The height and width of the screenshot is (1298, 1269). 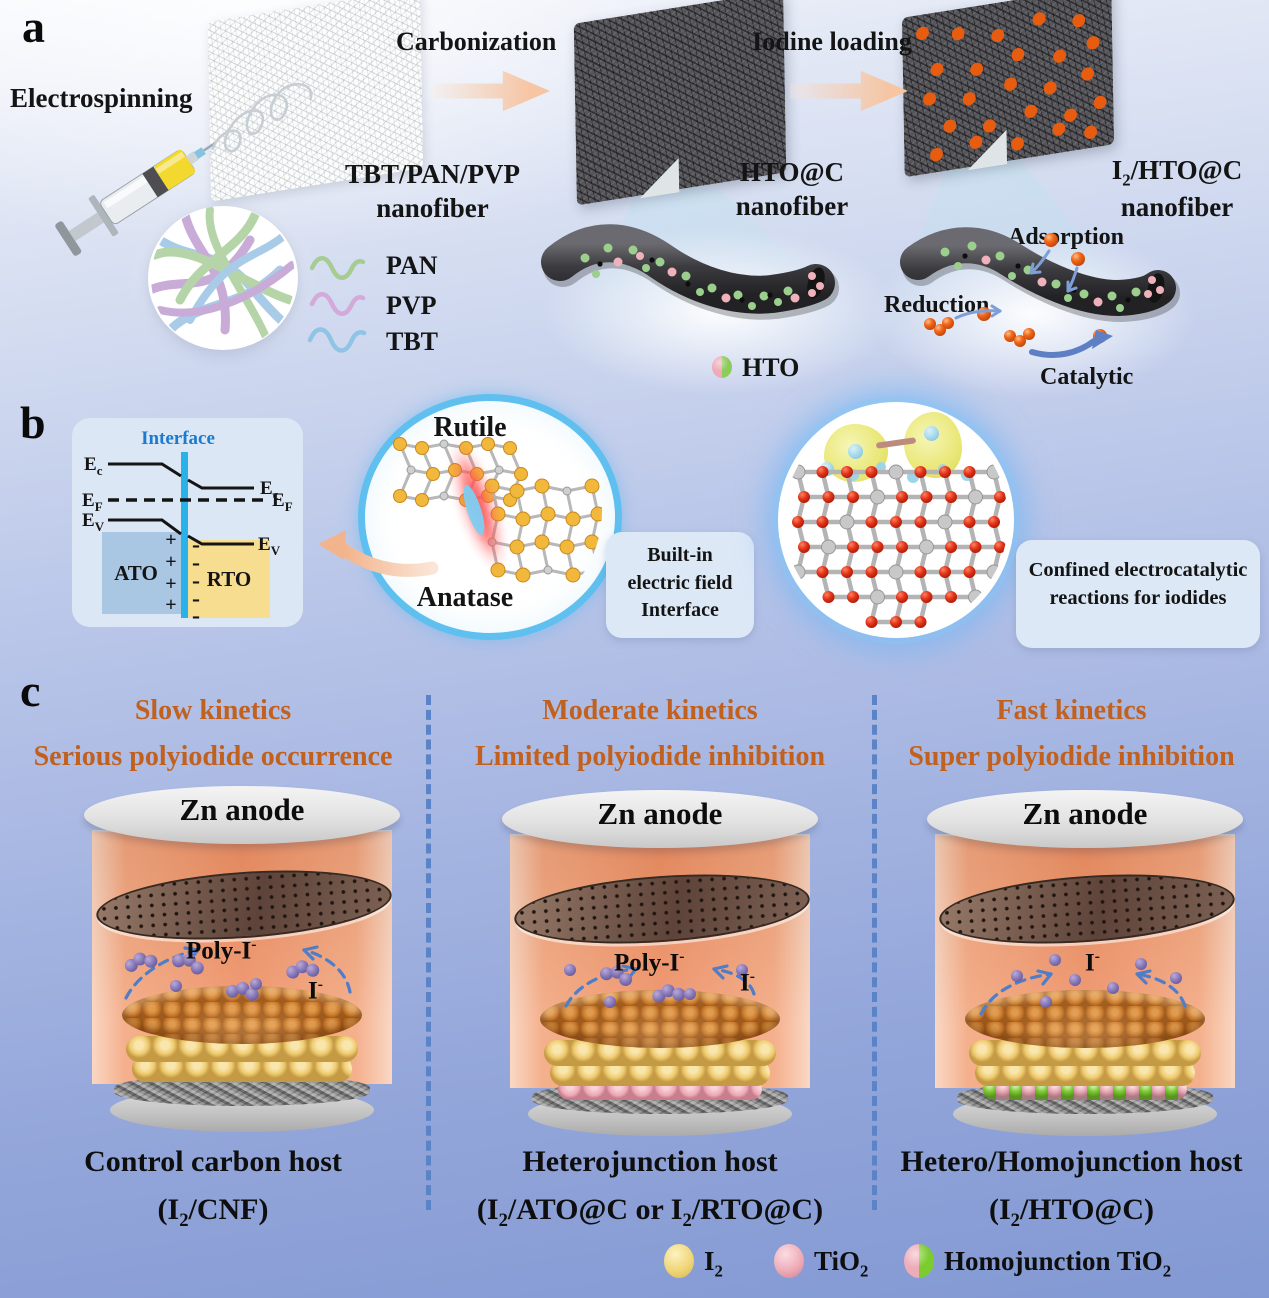 I want to click on mat3-caption: I2/HTO@C nanofiber, so click(x=1177, y=189).